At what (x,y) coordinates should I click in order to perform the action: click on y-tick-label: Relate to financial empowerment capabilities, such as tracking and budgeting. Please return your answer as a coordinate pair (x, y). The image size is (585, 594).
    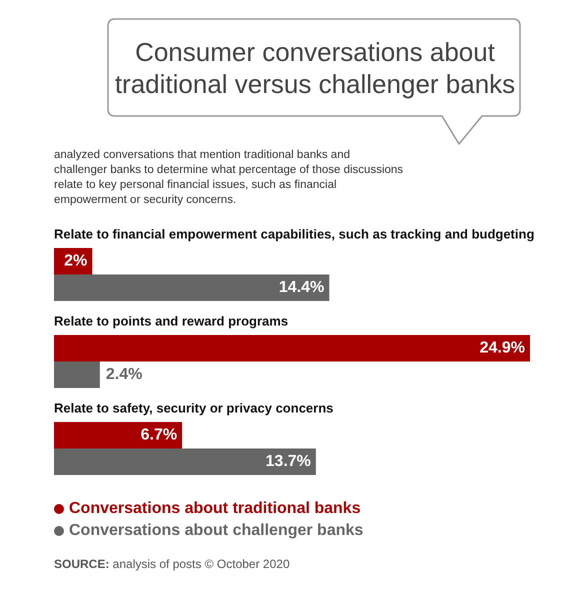
    Looking at the image, I should click on (294, 234).